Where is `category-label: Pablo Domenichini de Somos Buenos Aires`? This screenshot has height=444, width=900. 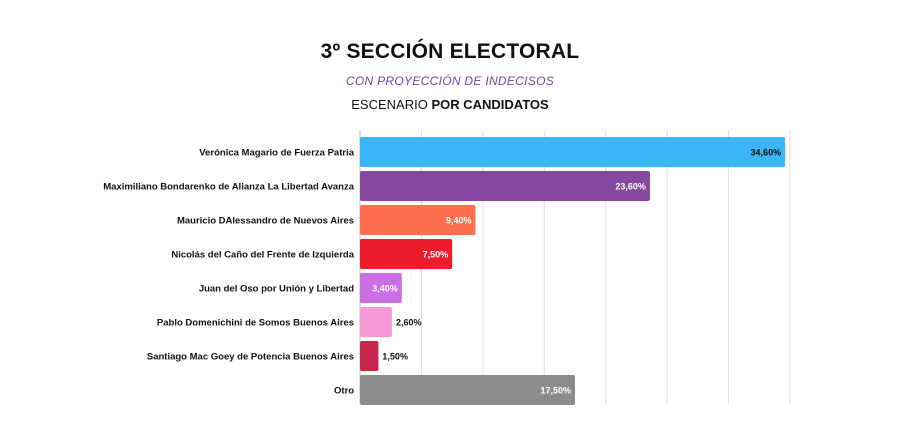 category-label: Pablo Domenichini de Somos Buenos Aires is located at coordinates (255, 323).